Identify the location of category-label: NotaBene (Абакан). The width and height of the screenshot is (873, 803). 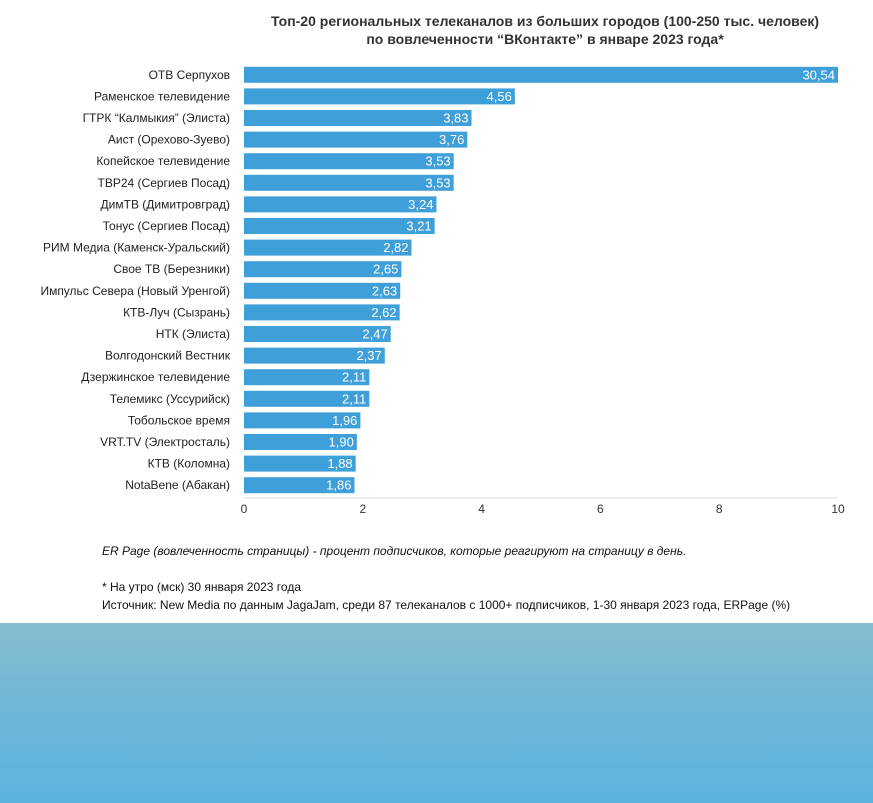
(177, 485).